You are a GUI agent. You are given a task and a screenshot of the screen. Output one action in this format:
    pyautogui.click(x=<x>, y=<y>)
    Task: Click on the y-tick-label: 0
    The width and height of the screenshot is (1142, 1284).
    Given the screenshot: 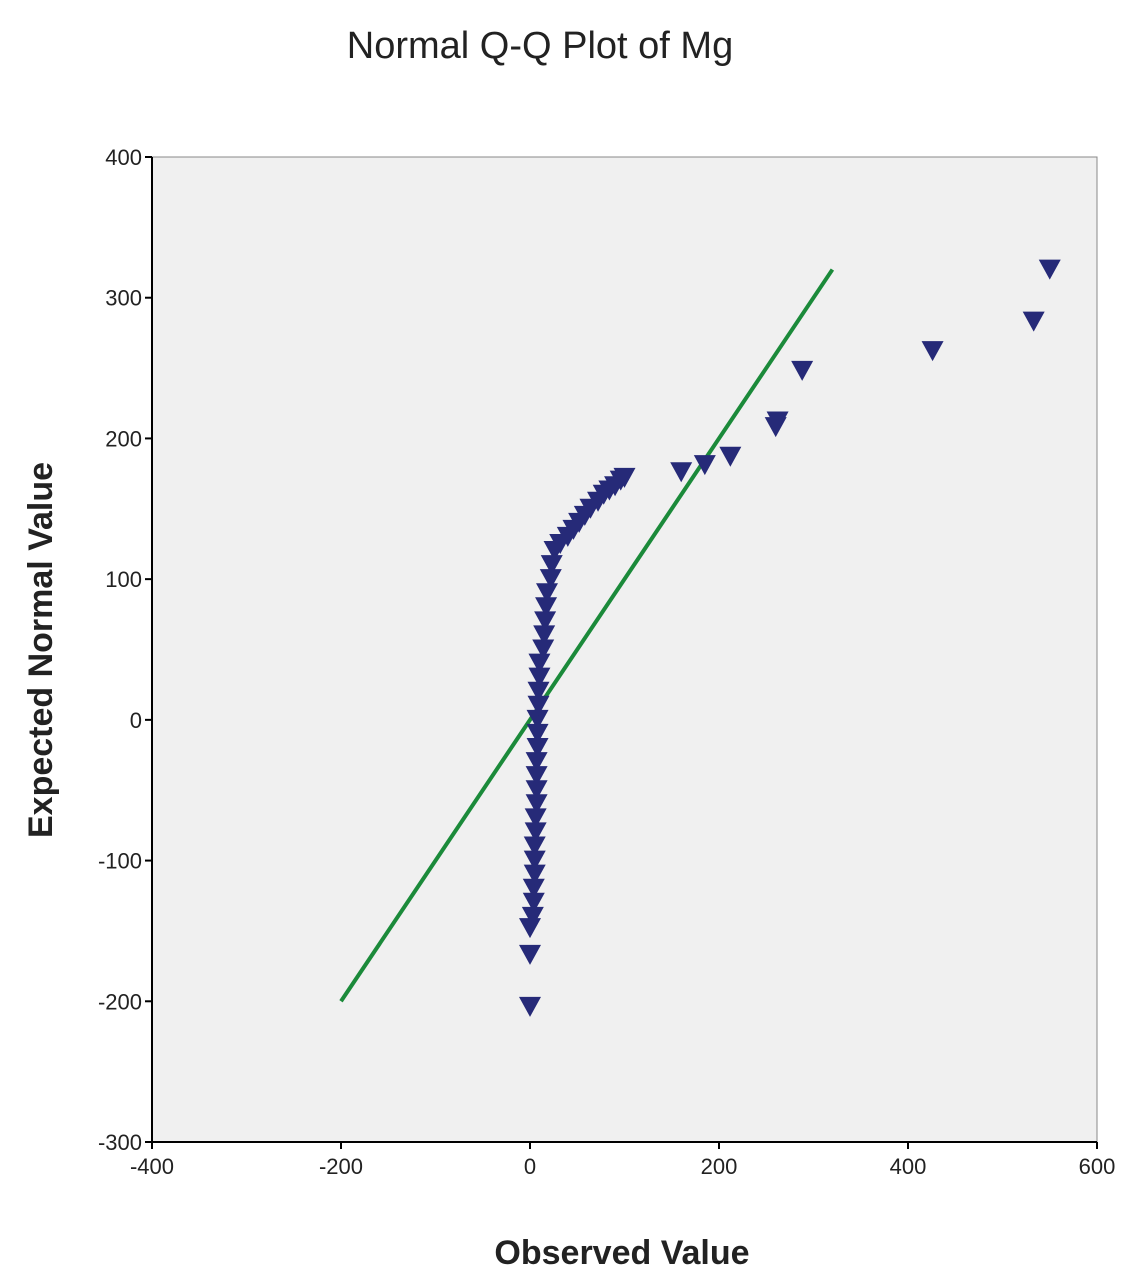 What is the action you would take?
    pyautogui.click(x=136, y=720)
    